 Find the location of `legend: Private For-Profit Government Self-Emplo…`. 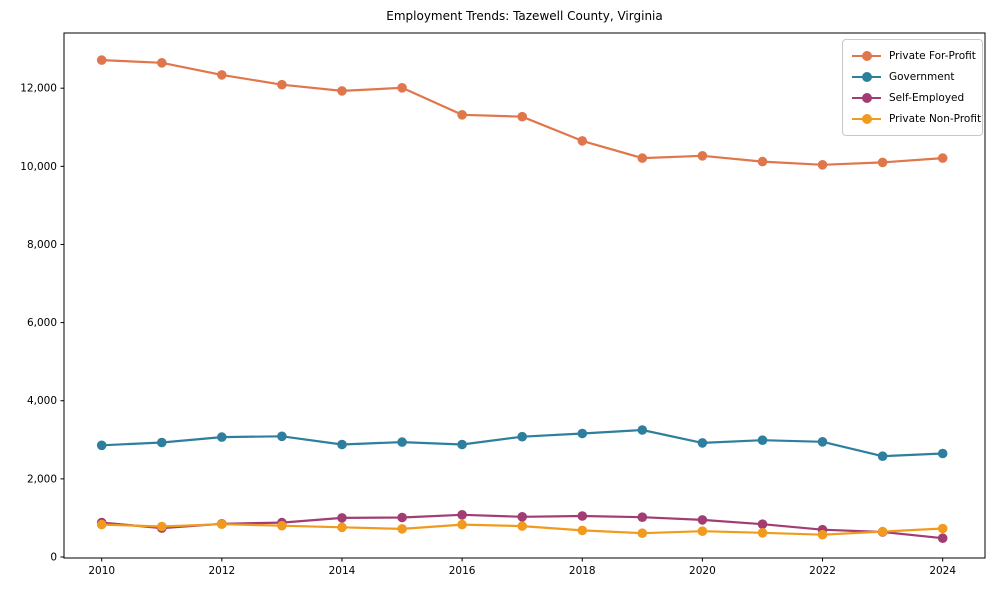

legend: Private For-Profit Government Self-Emplo… is located at coordinates (912, 87).